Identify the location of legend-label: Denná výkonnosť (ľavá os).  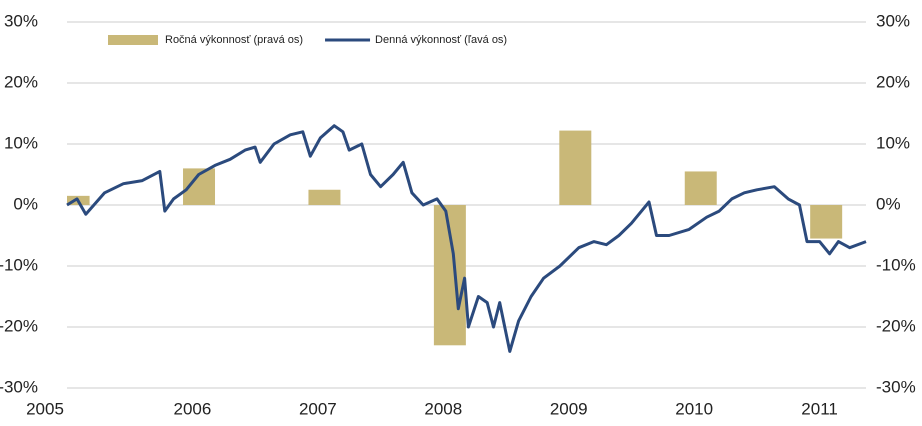
(441, 40).